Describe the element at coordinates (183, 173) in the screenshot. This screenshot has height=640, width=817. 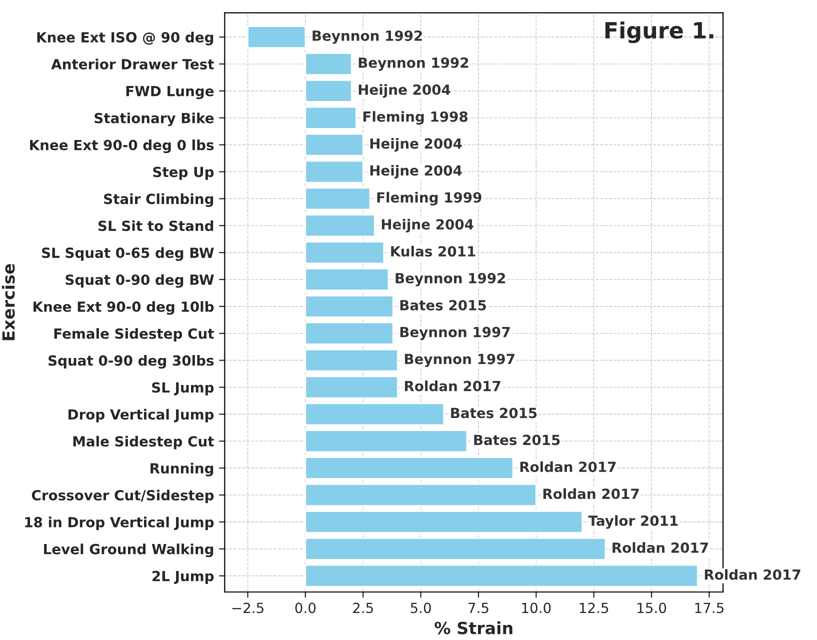
I see `y-tick-label: Step Up` at that location.